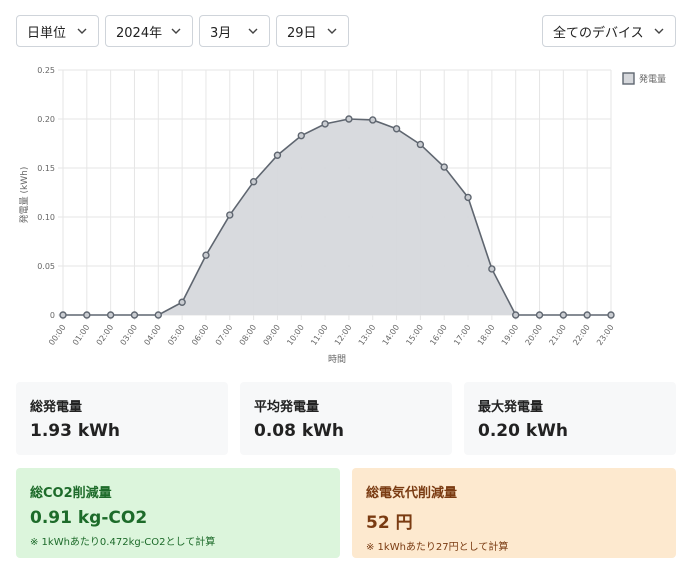  I want to click on x-tick-label: 15:00, so click(414, 335).